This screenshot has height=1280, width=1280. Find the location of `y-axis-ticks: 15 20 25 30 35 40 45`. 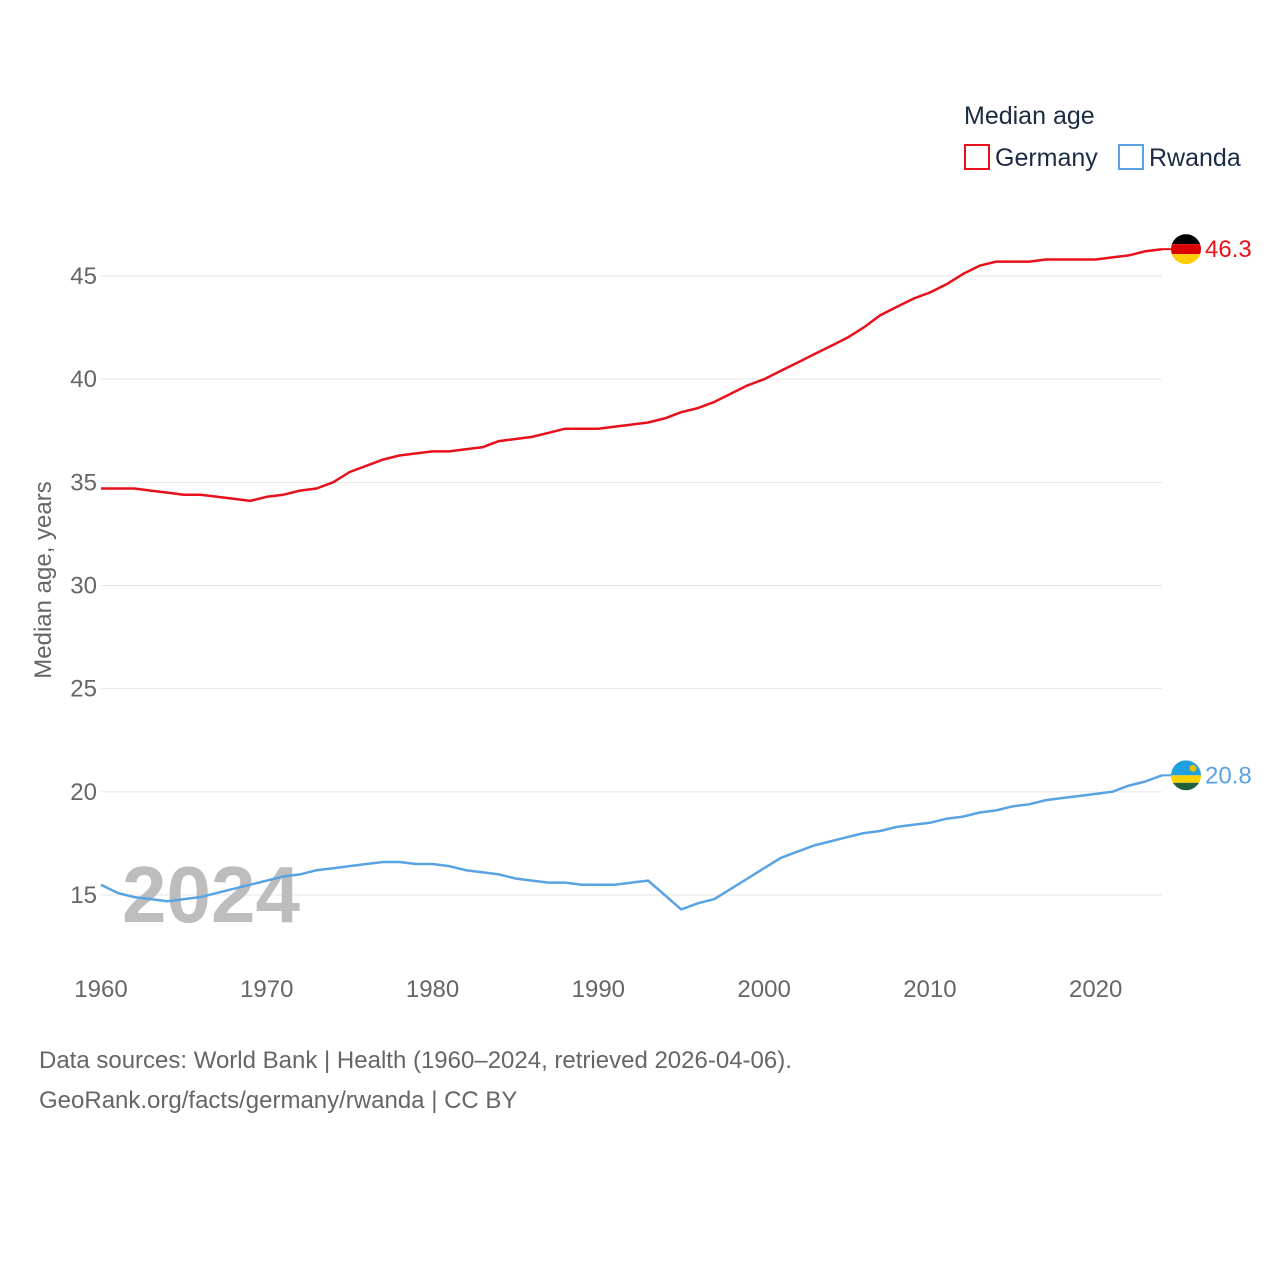

y-axis-ticks: 15 20 25 30 35 40 45 is located at coordinates (83, 586).